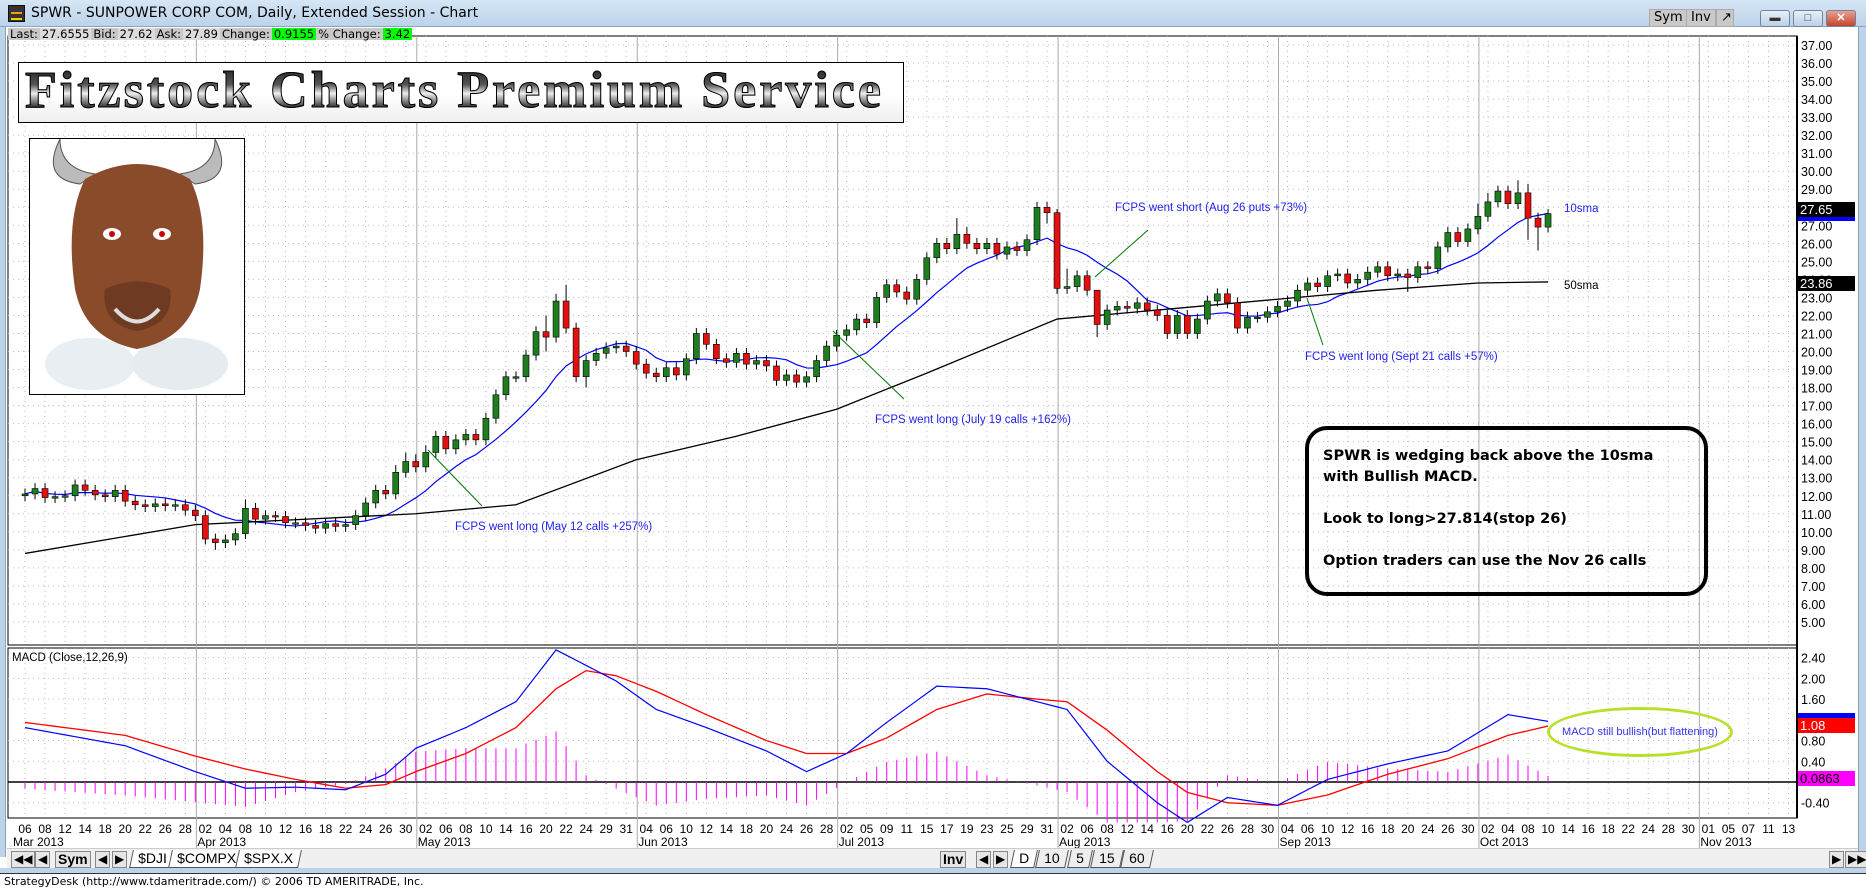 The height and width of the screenshot is (888, 1866). I want to click on macd-tick-label: 0.80, so click(1813, 742).